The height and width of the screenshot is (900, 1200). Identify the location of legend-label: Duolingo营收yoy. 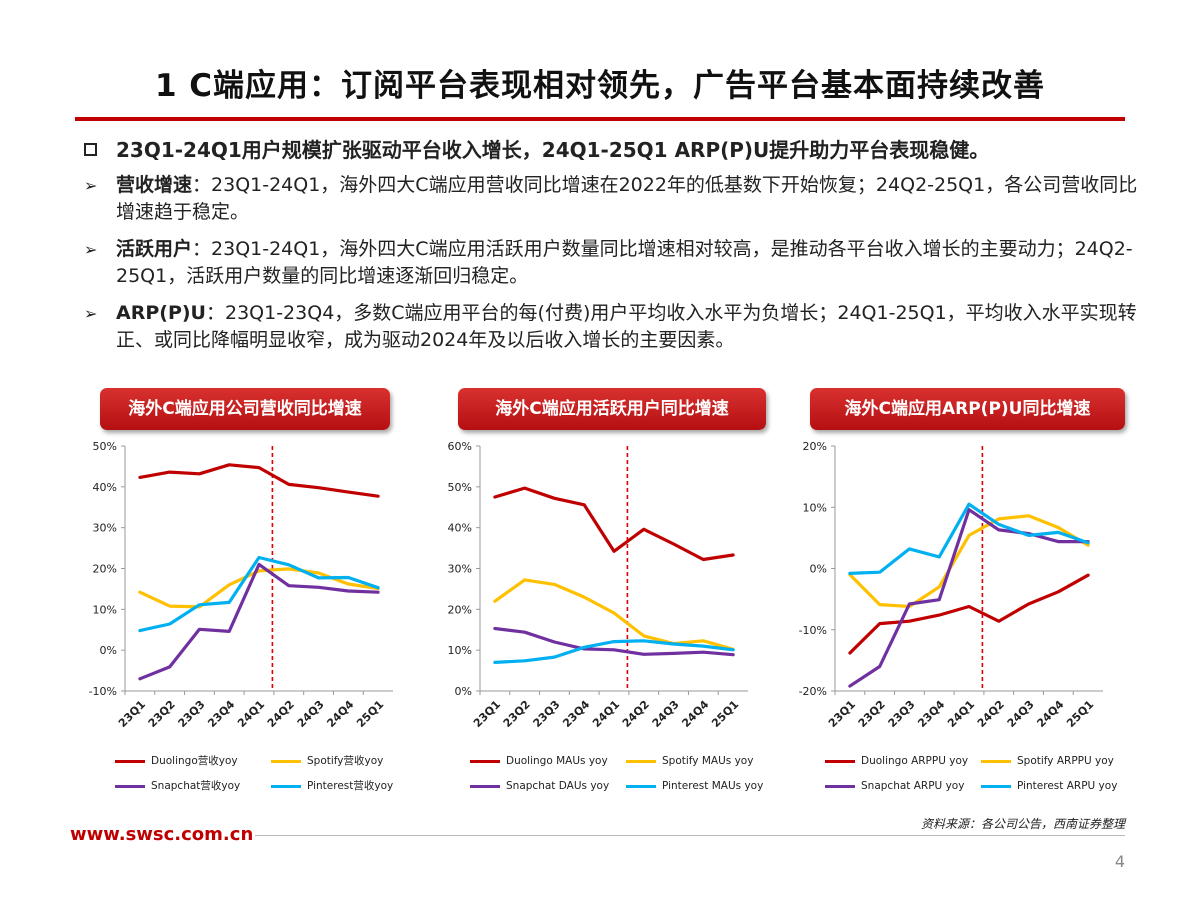
(194, 761).